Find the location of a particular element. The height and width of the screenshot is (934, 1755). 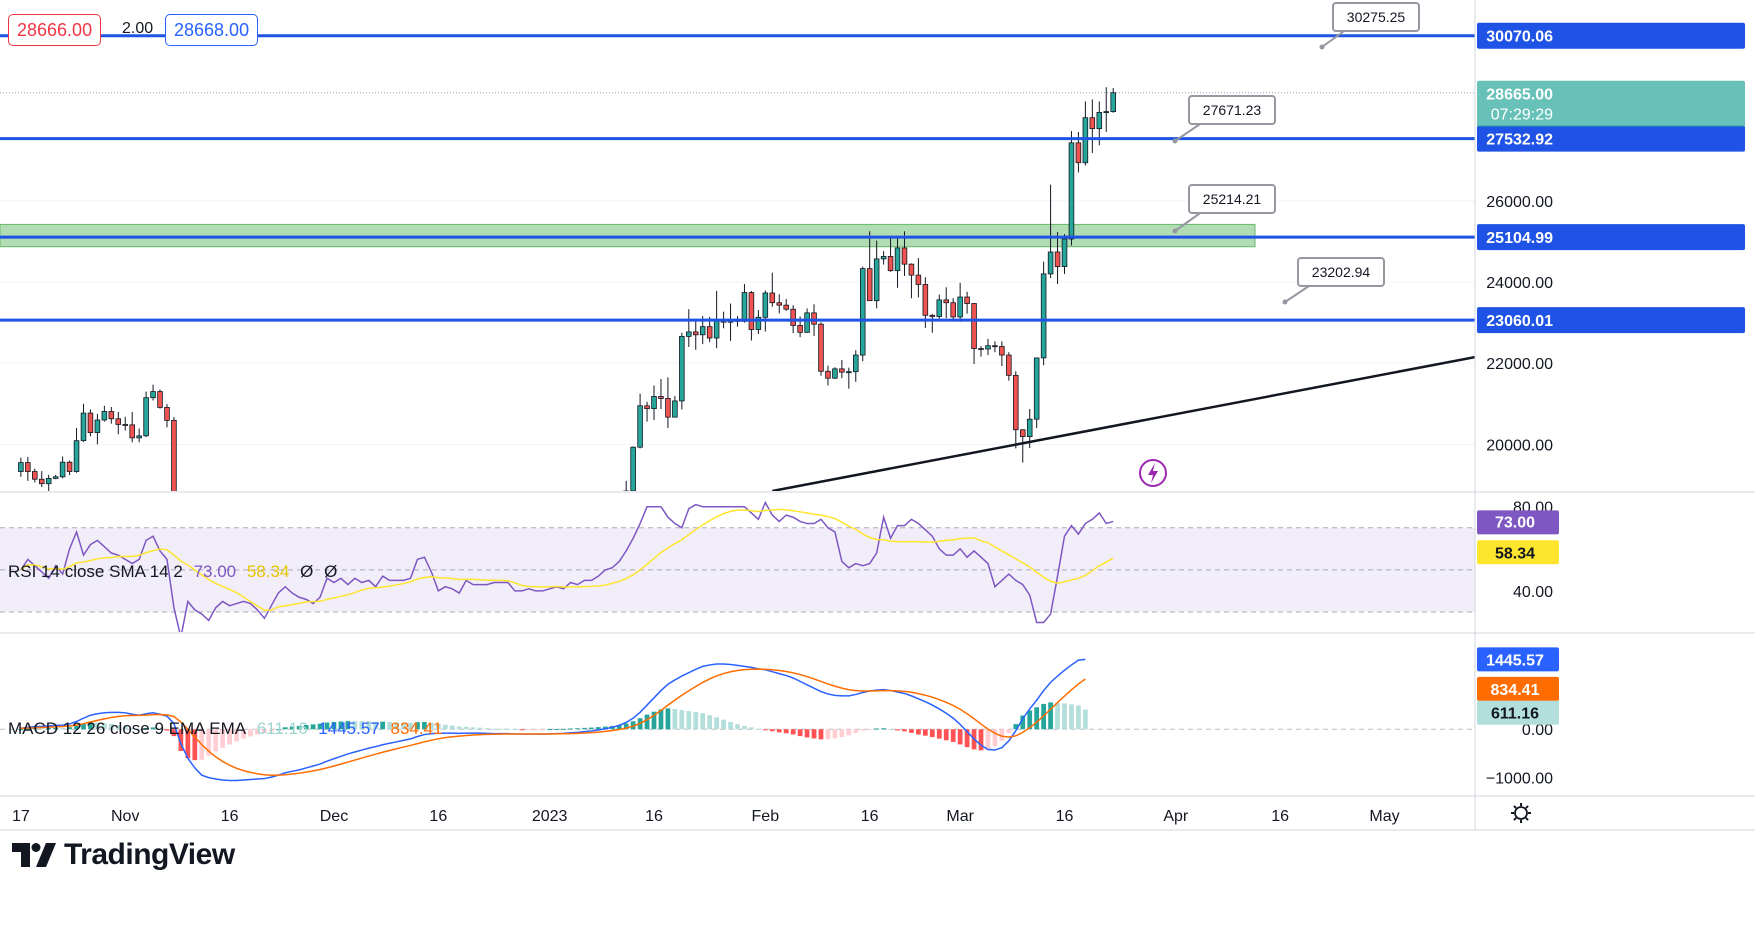

buy-price-box: 28668.00 is located at coordinates (212, 30).